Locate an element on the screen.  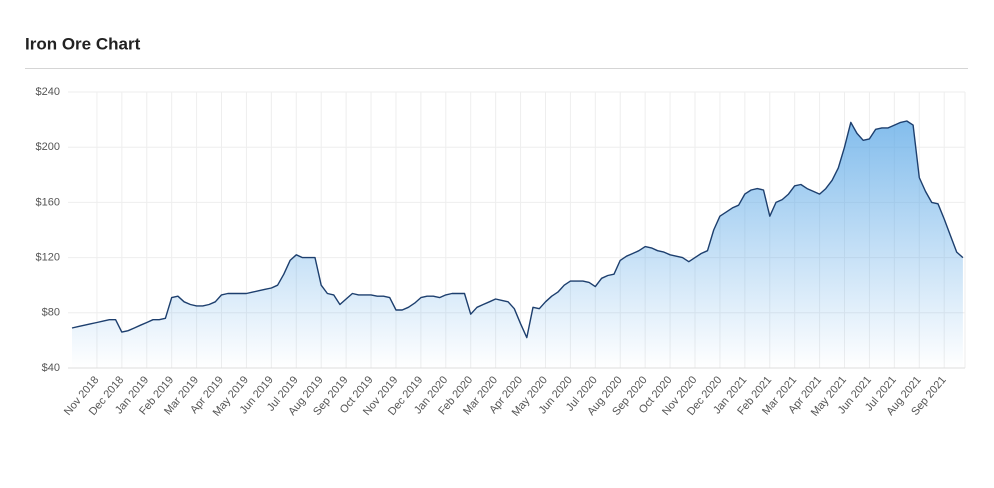
y-tick-label: $40 is located at coordinates (51, 368).